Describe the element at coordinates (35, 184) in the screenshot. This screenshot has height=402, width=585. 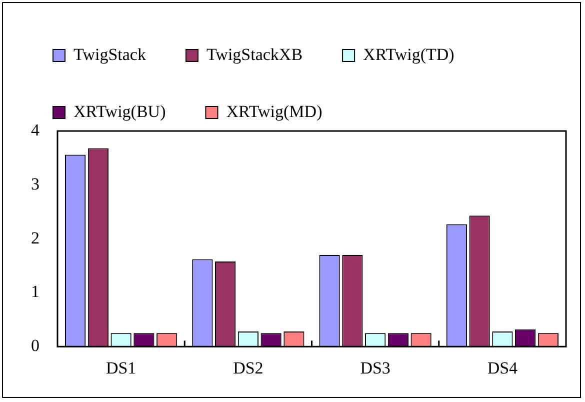
I see `y-tick-label: 3` at that location.